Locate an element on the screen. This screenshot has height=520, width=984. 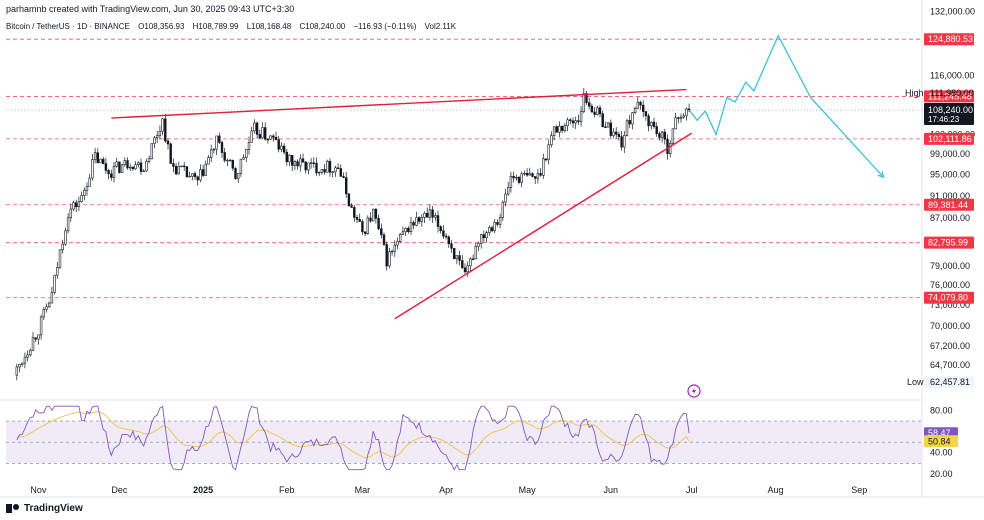
rsi-axis-tick-label: 40.00 is located at coordinates (941, 453).